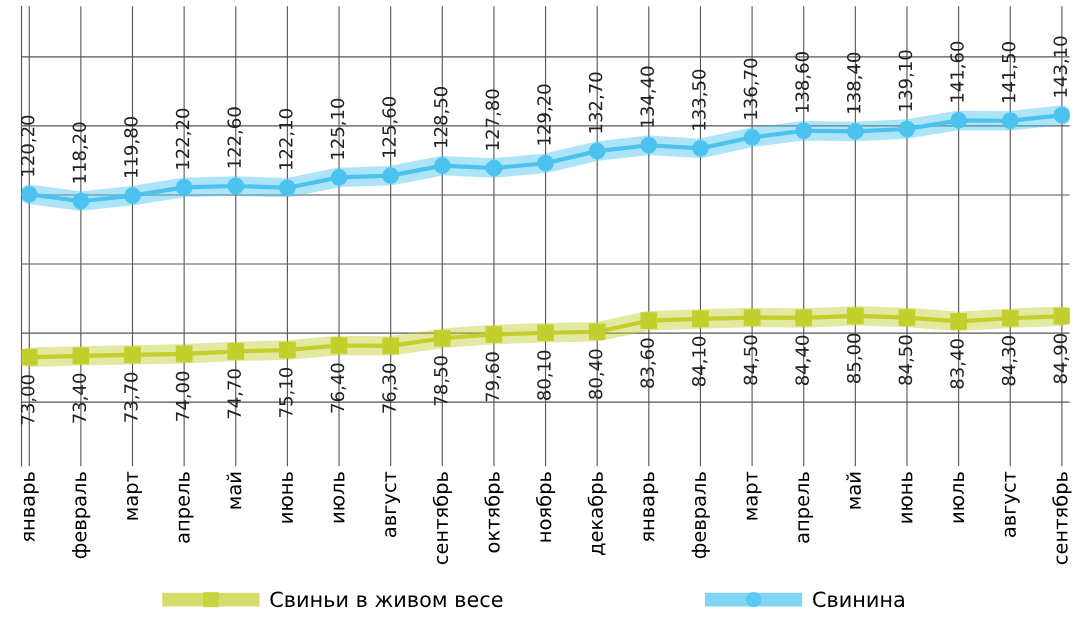  I want to click on data-label: 75,10, so click(286, 392).